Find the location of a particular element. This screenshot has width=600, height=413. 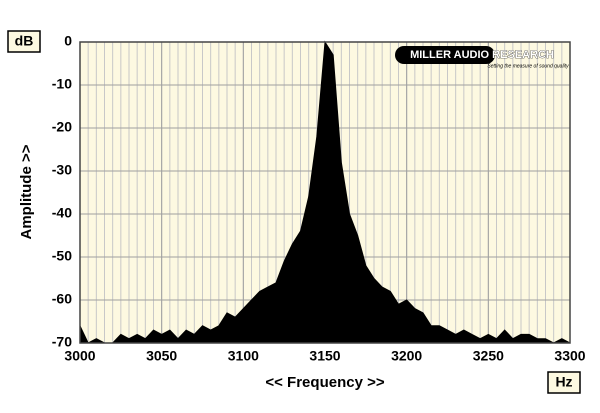

y-tick-label: -20 is located at coordinates (62, 127).